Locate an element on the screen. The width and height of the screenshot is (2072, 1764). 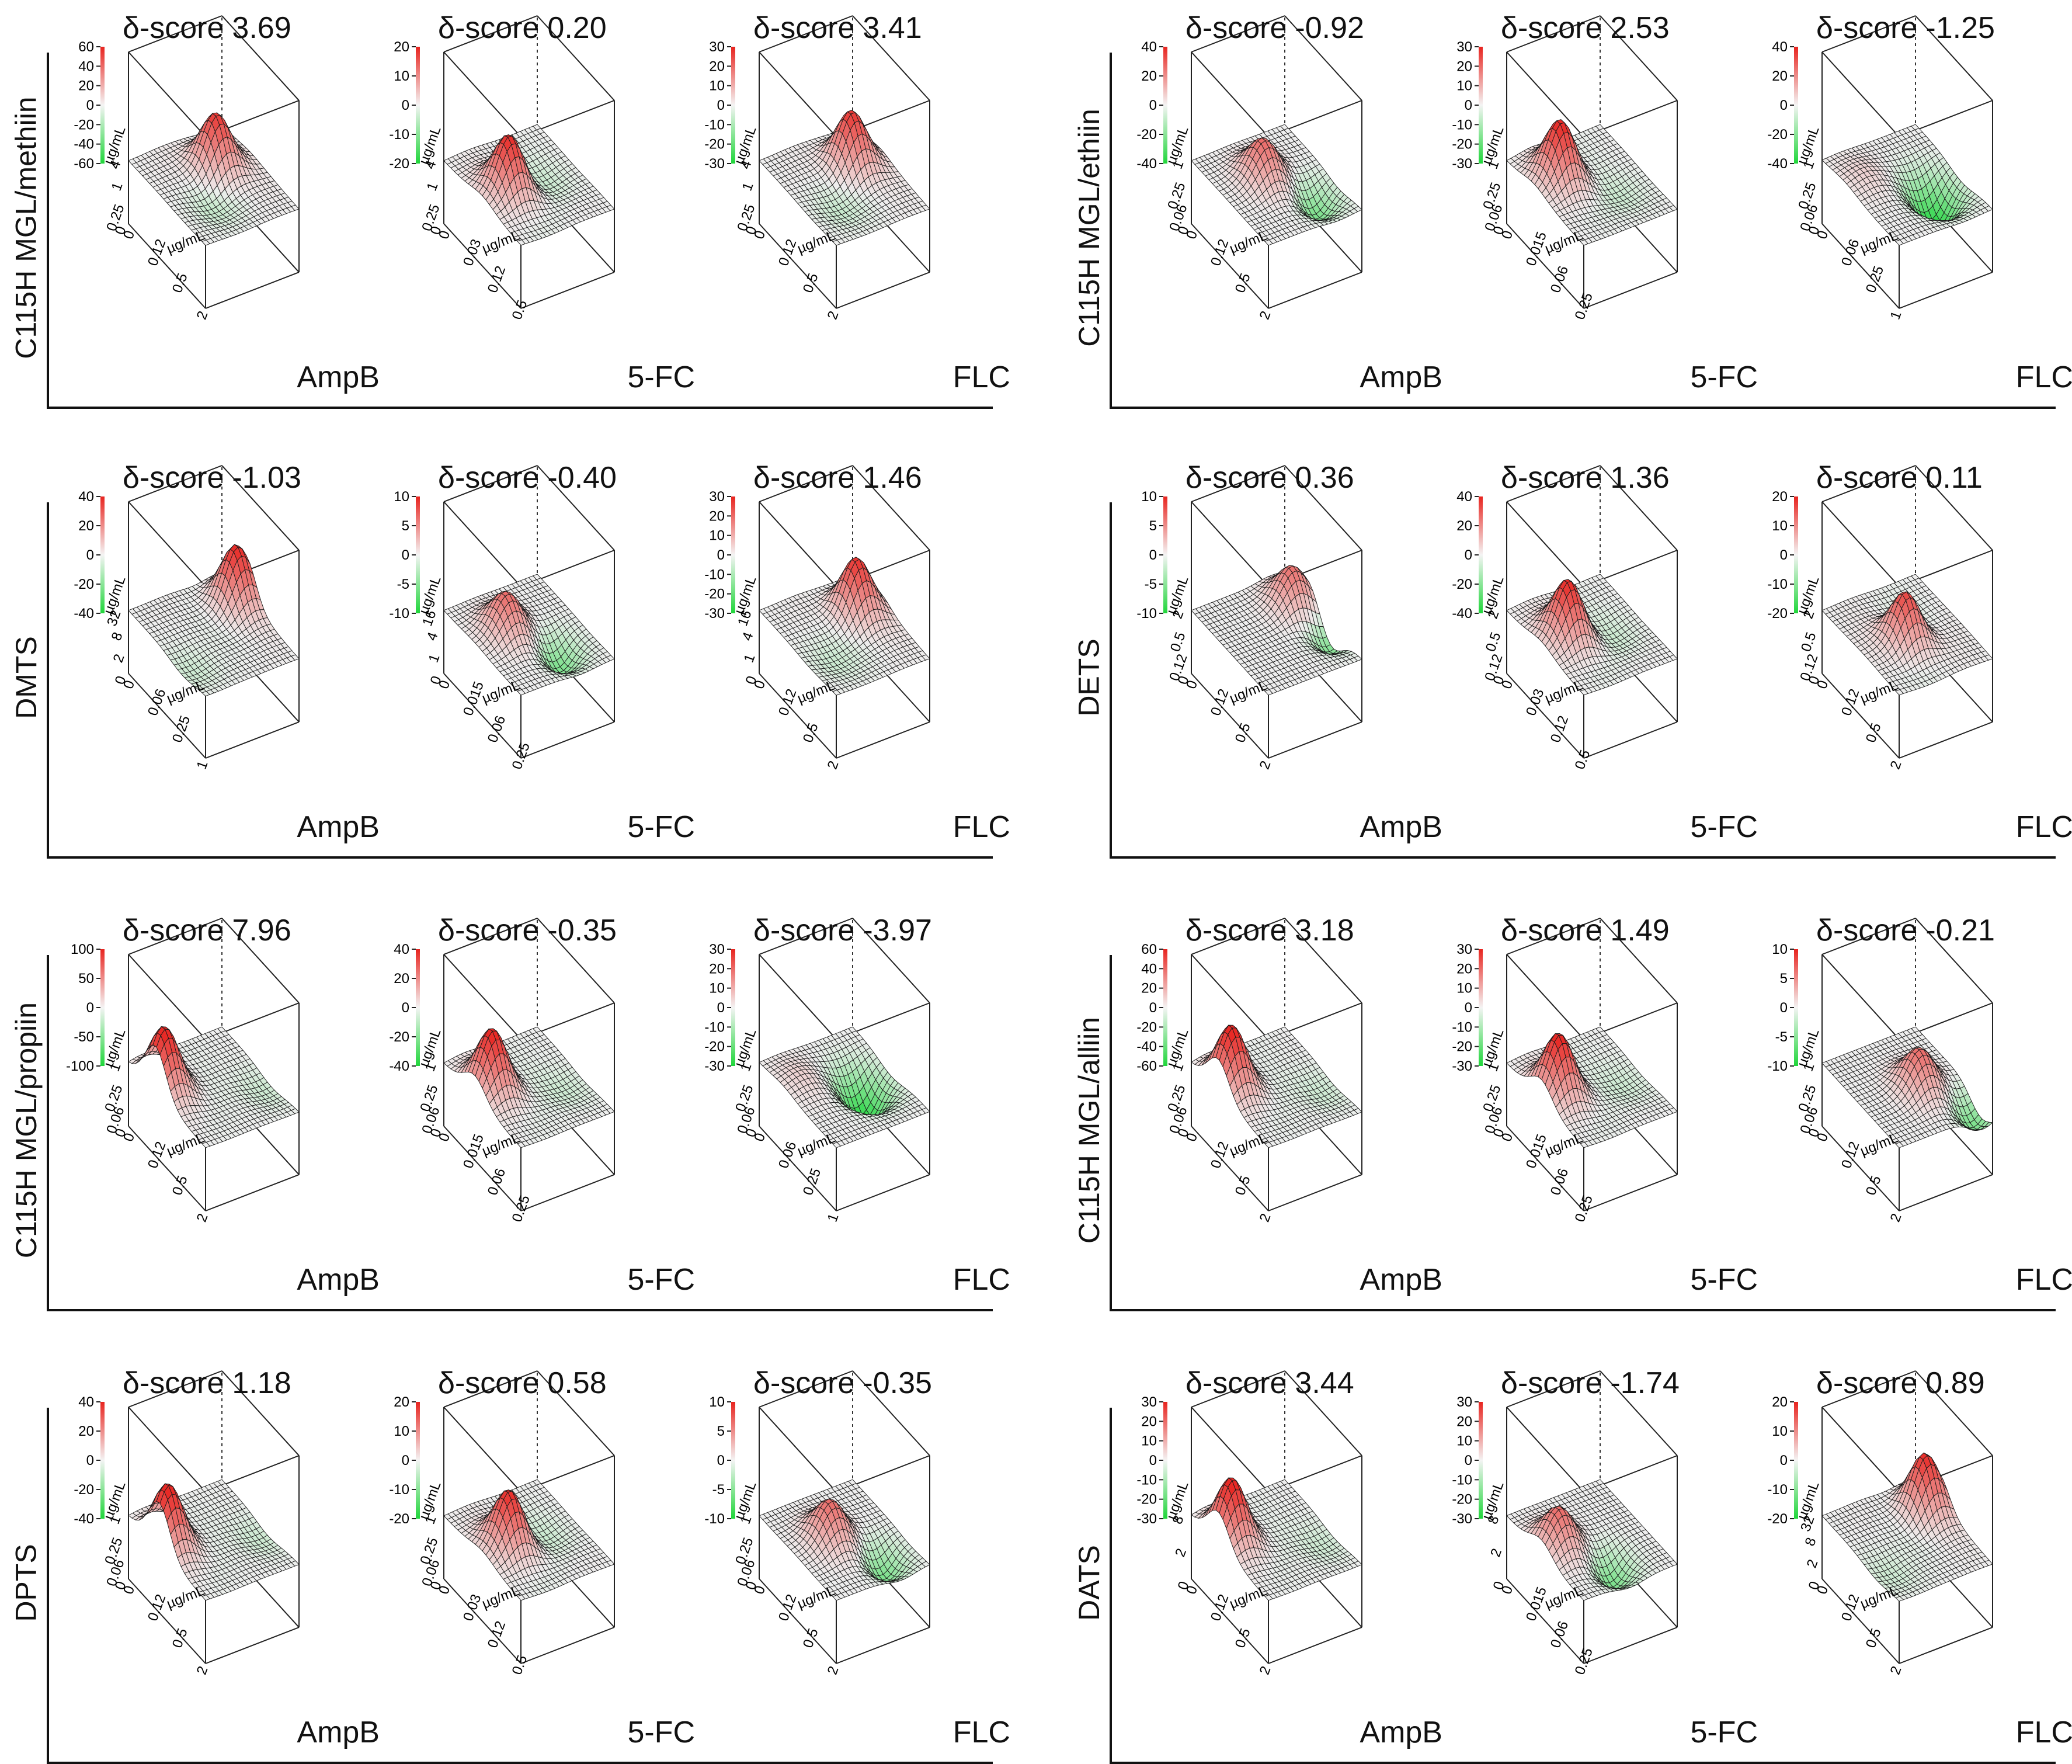
row-label: C115H MGL/ethiin is located at coordinates (1089, 228).